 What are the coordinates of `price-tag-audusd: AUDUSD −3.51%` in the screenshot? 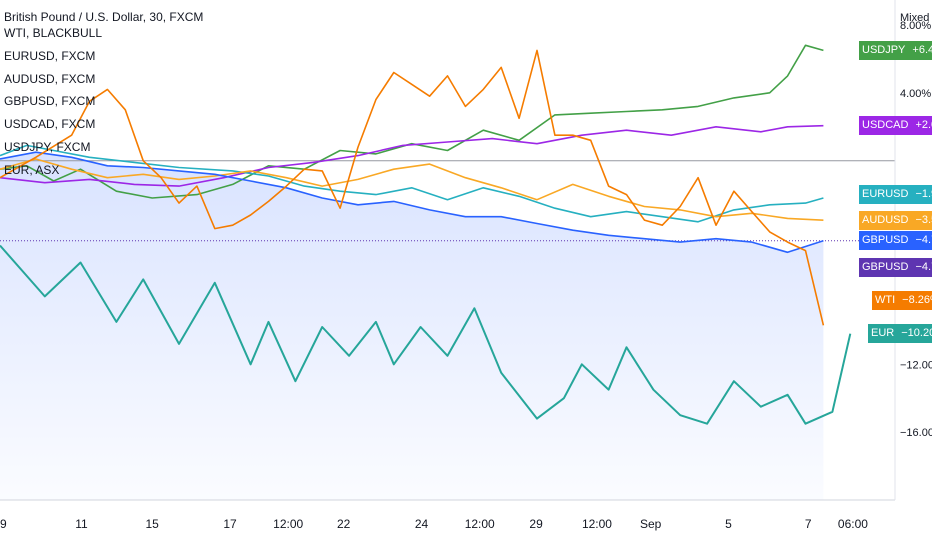 It's located at (895, 220).